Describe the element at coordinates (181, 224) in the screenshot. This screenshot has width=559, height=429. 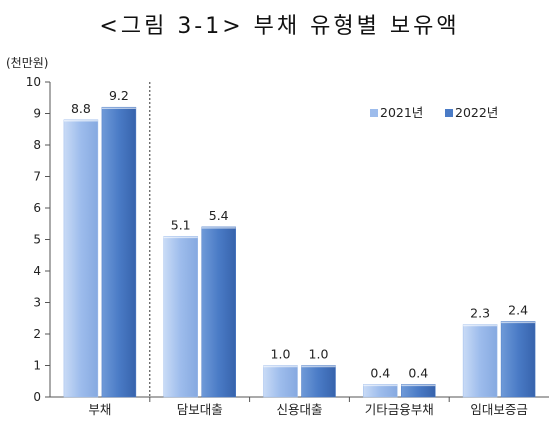
I see `data-label: 5.1` at that location.